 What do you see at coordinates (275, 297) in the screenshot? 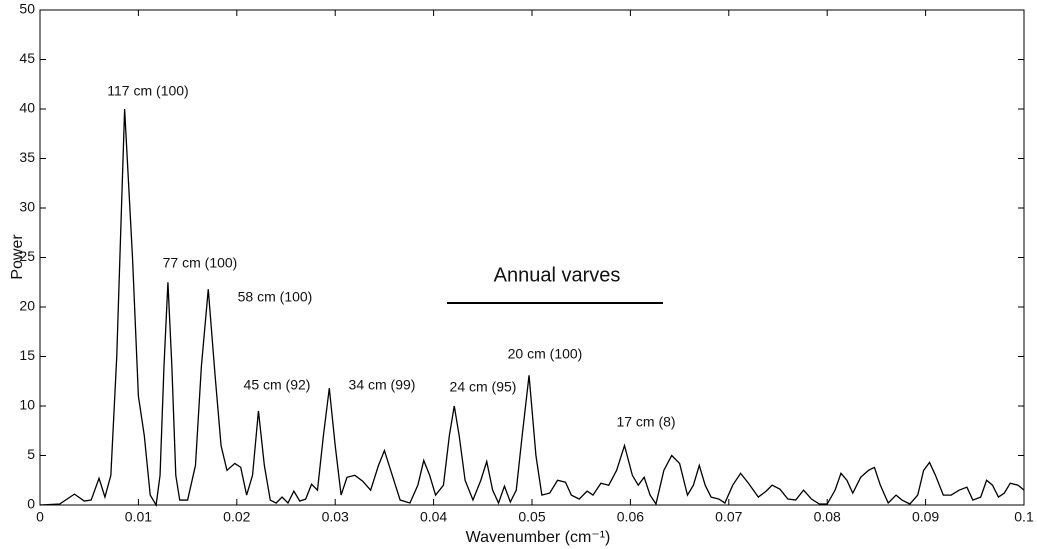
I see `annotation: 58 cm (100)` at bounding box center [275, 297].